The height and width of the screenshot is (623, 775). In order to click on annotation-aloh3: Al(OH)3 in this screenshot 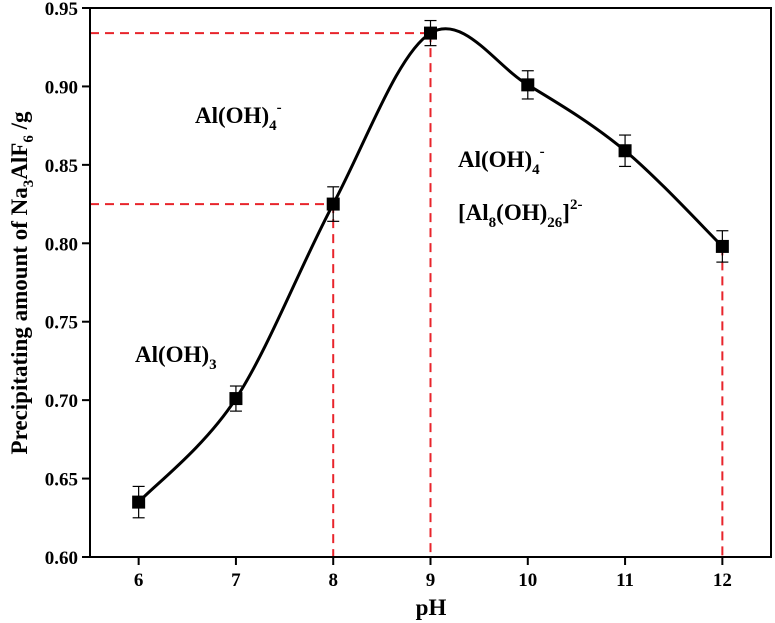, I will do `click(176, 357)`.